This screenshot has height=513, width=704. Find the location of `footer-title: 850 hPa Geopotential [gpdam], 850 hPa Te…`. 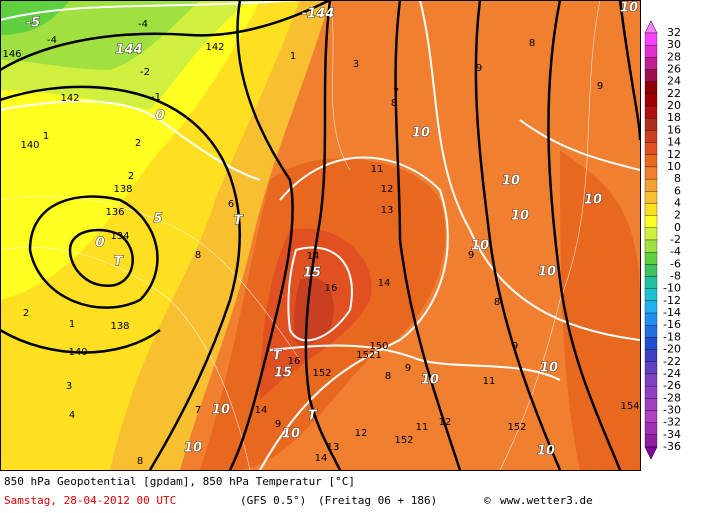

footer-title: 850 hPa Geopotential [gpdam], 850 hPa Te… is located at coordinates (179, 481).